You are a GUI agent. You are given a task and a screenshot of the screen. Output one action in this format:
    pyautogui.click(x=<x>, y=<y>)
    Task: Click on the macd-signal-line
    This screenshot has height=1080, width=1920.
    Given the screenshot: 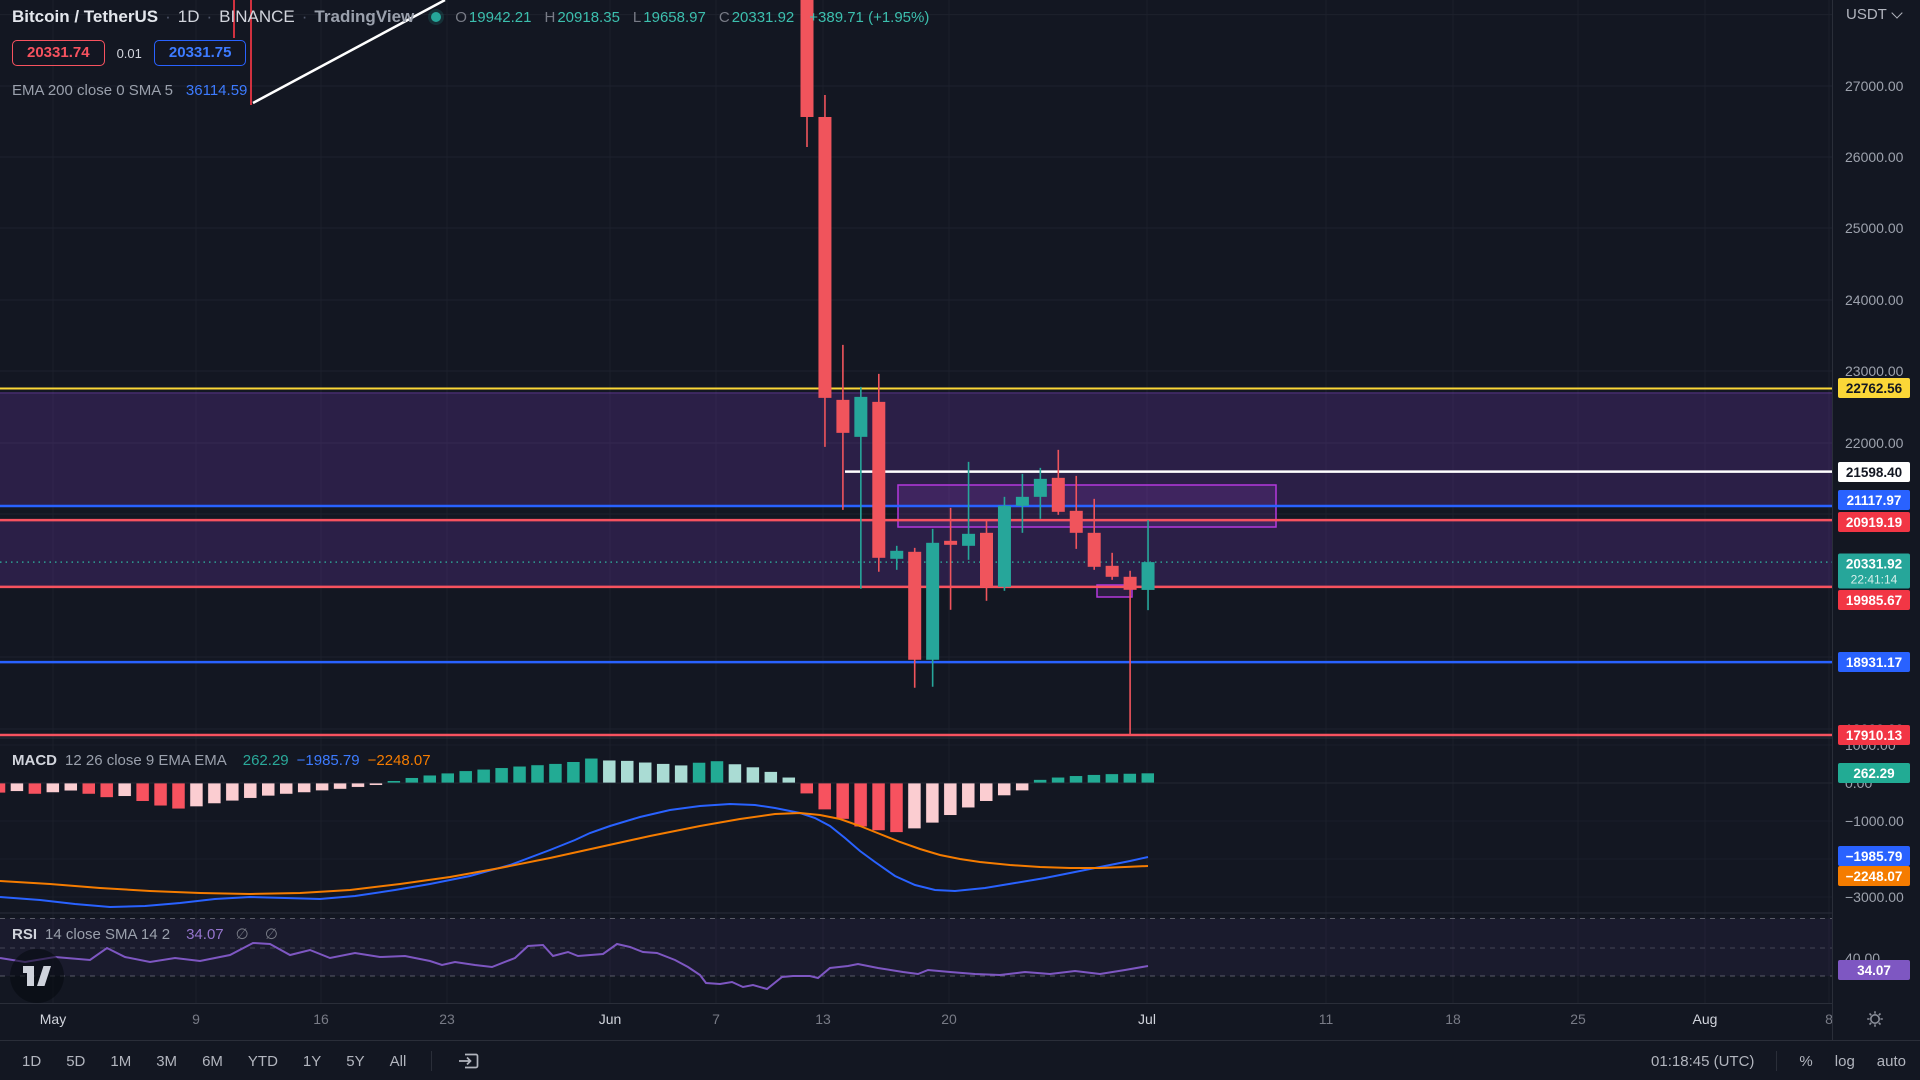 What is the action you would take?
    pyautogui.click(x=574, y=853)
    